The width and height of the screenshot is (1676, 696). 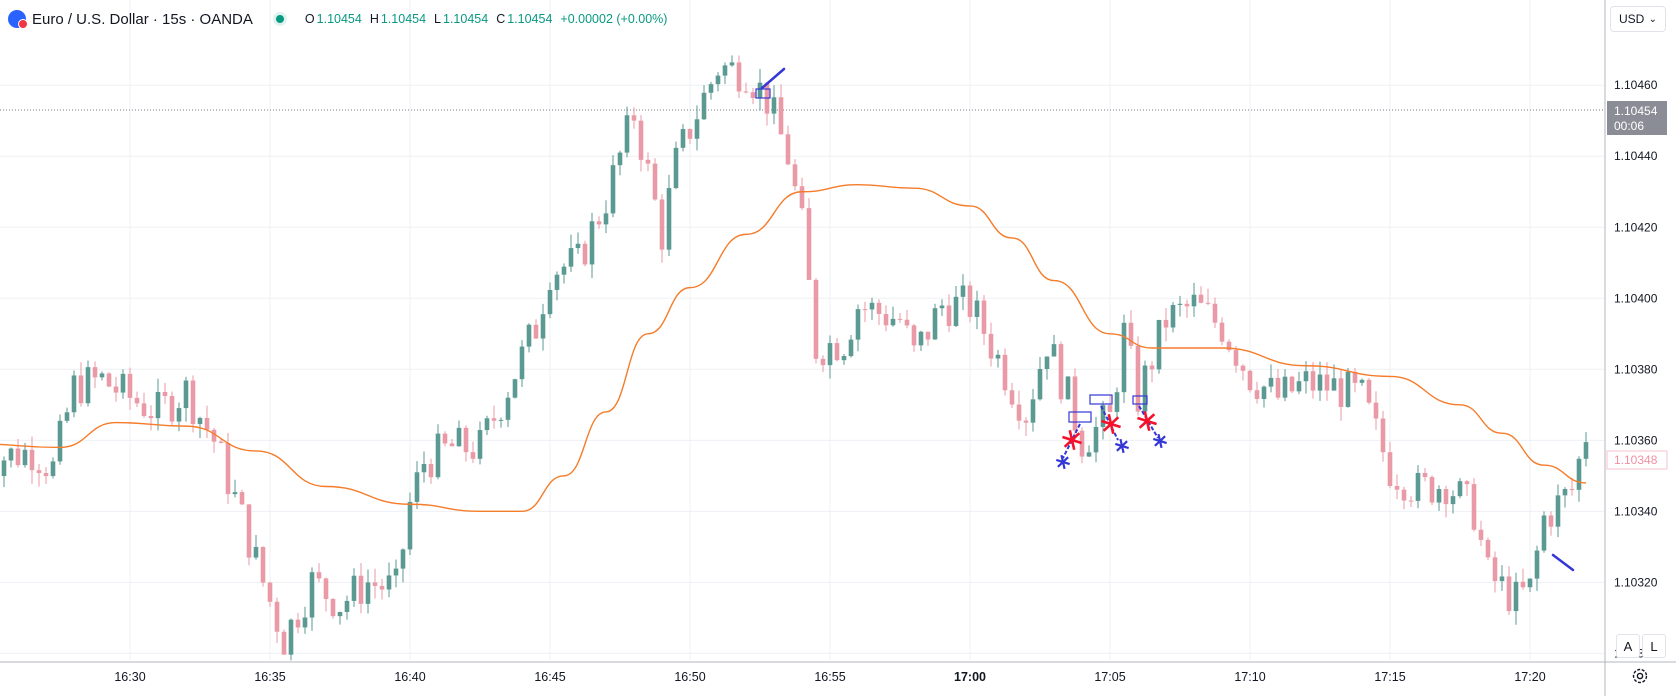 What do you see at coordinates (1654, 646) in the screenshot?
I see `log-scale-button: L` at bounding box center [1654, 646].